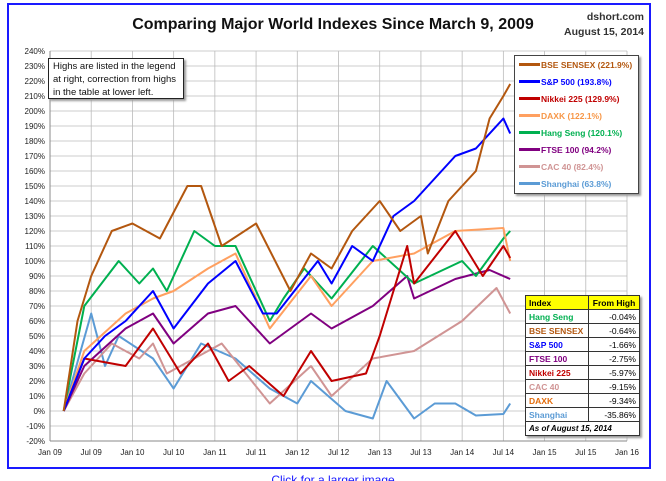  What do you see at coordinates (256, 452) in the screenshot?
I see `x-tick-label: Jul 11` at bounding box center [256, 452].